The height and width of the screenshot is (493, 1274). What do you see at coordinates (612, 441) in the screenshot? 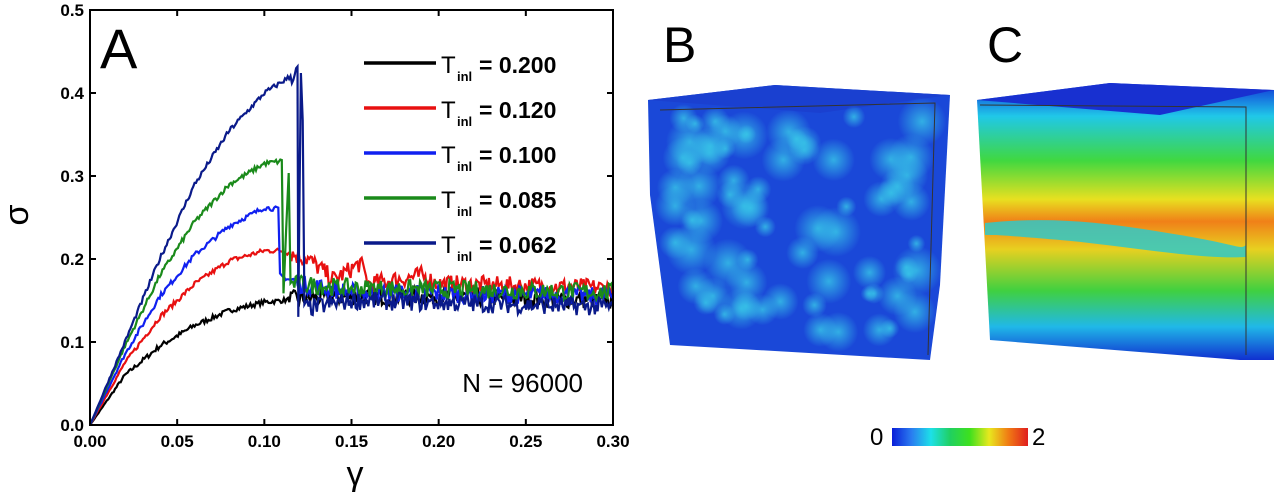
I see `x-tick-label: 0.30` at bounding box center [612, 441].